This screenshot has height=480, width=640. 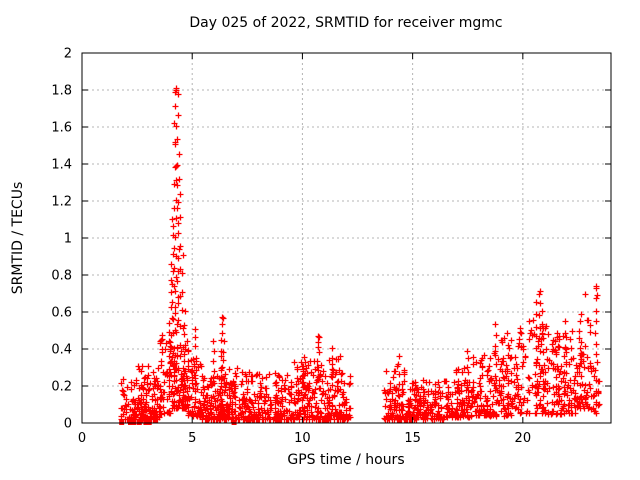 I want to click on y-tick-label: 1.6, so click(x=61, y=128).